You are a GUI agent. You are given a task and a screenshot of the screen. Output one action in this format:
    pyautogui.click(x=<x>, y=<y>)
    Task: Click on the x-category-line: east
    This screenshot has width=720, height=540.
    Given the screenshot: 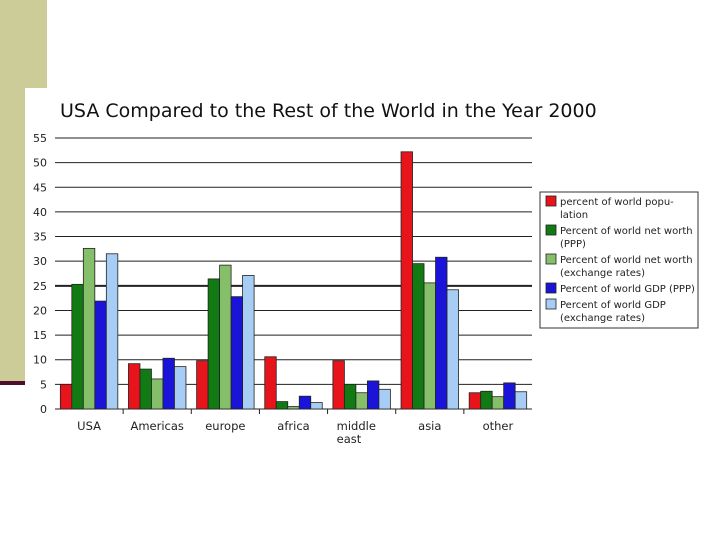 What is the action you would take?
    pyautogui.click(x=349, y=439)
    